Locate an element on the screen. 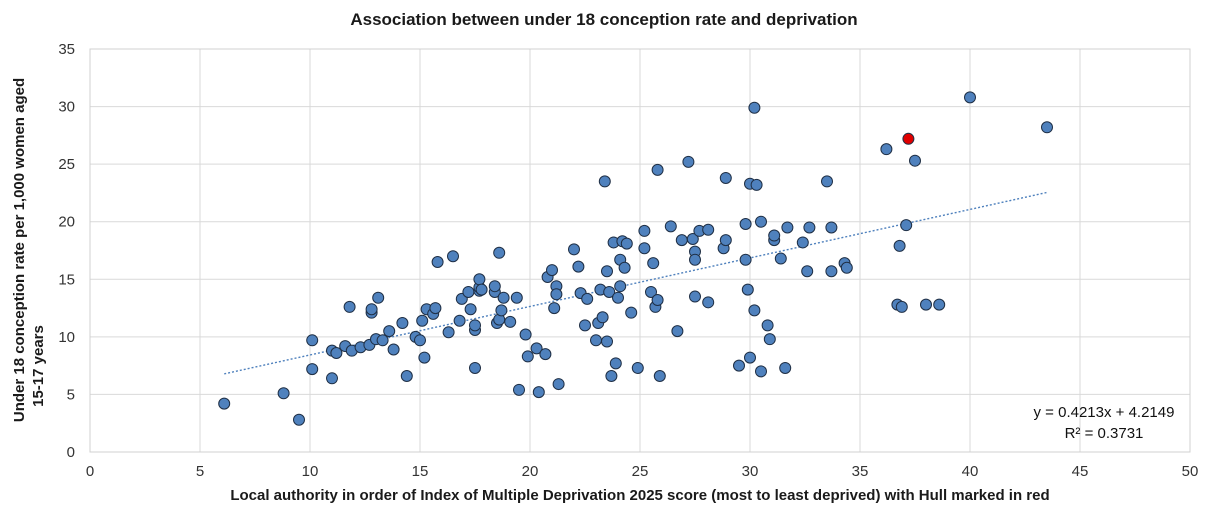 The height and width of the screenshot is (508, 1207). y-tick-label: 5 is located at coordinates (71, 394).